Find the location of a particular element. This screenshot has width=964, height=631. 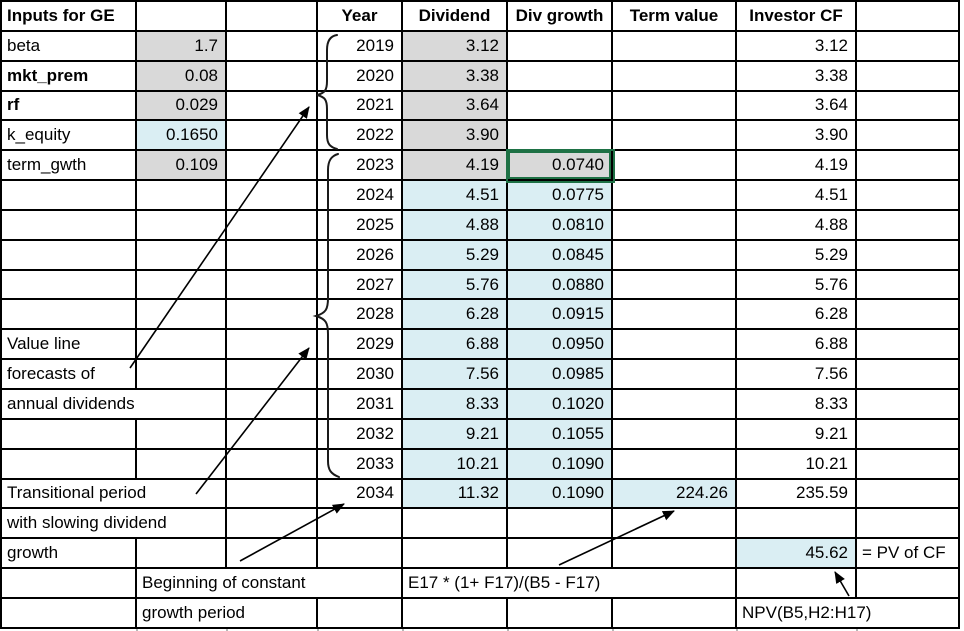

cell-E14: 8.33 is located at coordinates (455, 404).